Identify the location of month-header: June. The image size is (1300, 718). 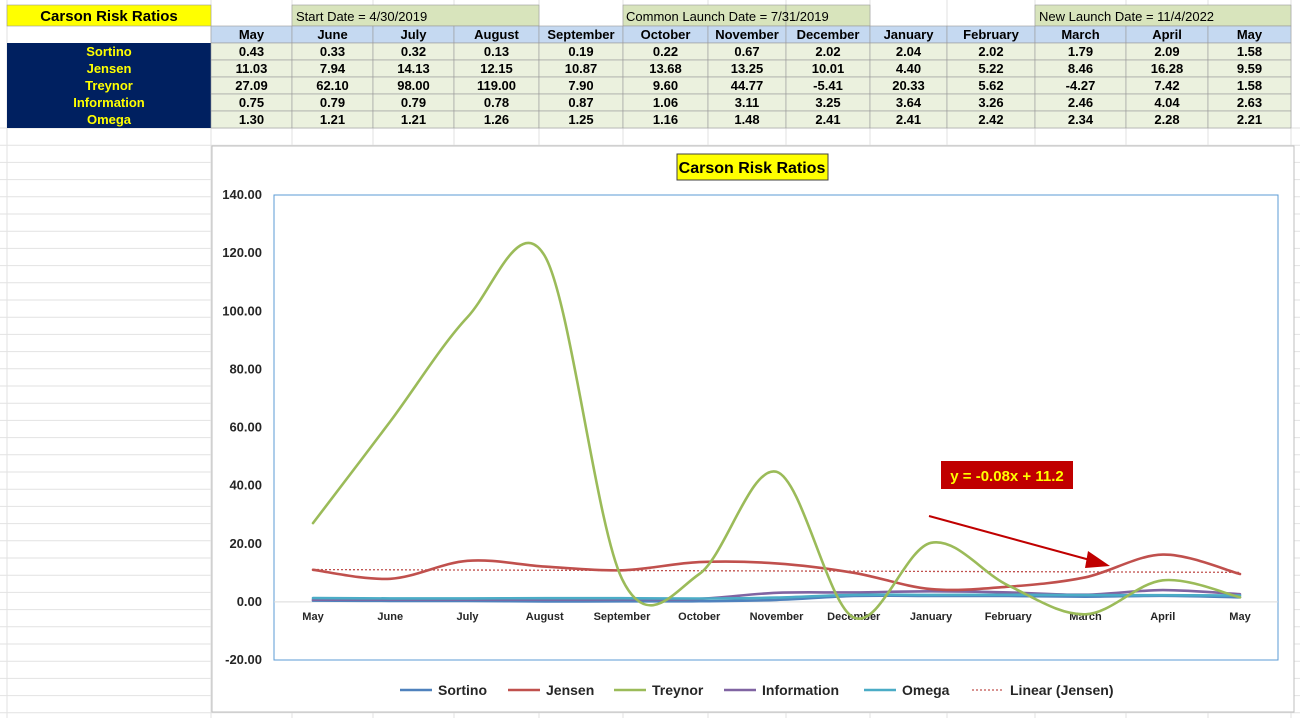
(332, 34).